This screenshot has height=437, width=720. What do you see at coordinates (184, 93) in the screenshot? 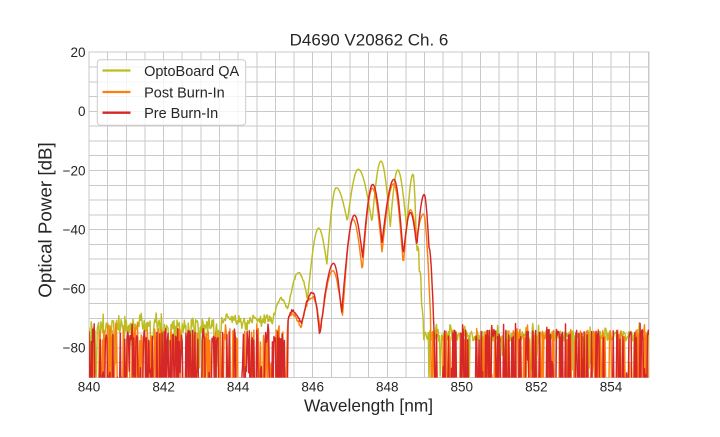
I see `svg-text: Post Burn-In` at bounding box center [184, 93].